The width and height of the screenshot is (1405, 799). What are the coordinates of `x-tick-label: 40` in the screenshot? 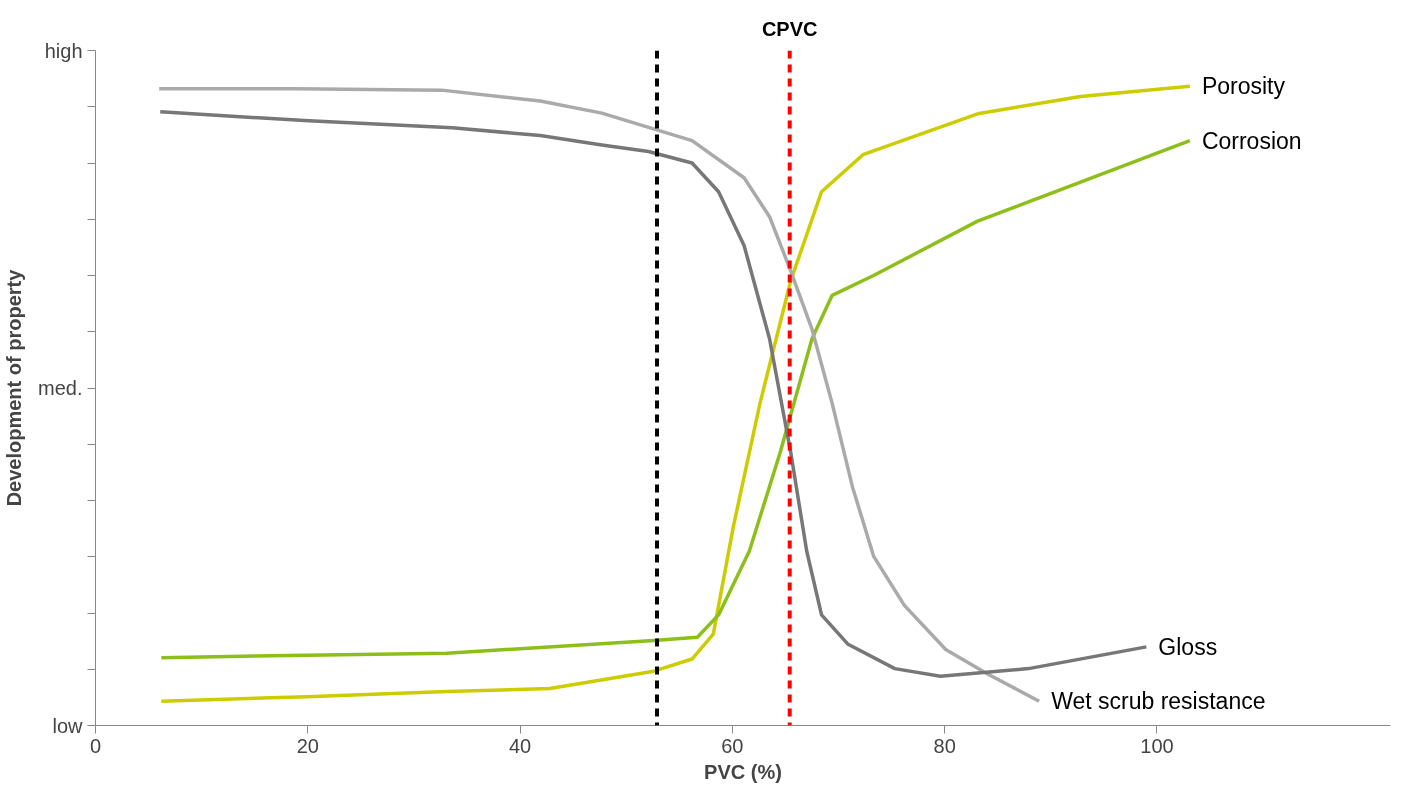 It's located at (520, 745).